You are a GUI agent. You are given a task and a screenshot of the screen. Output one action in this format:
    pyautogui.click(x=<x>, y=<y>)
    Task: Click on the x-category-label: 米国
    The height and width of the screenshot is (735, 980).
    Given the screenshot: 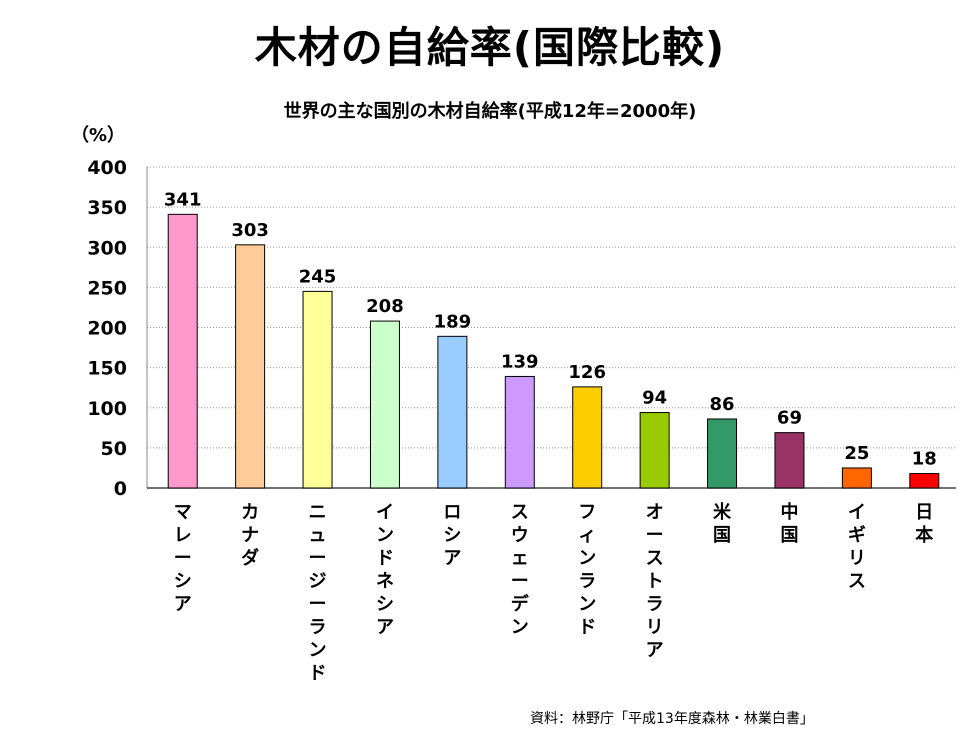 What is the action you would take?
    pyautogui.click(x=722, y=523)
    